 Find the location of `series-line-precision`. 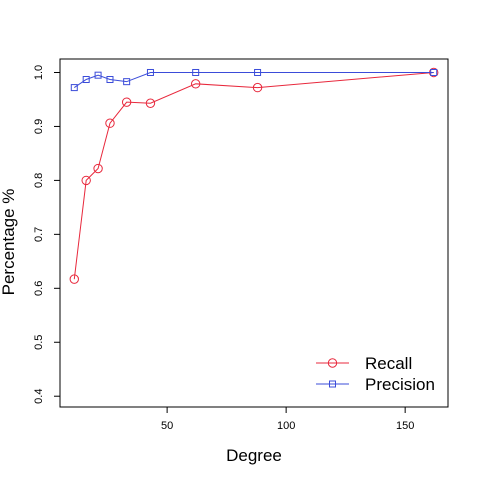

series-line-precision is located at coordinates (254, 80).